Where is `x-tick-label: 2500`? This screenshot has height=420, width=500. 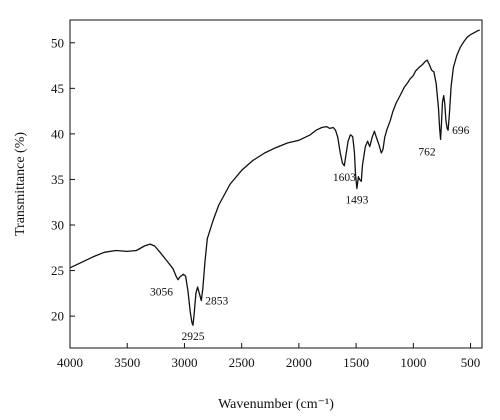
x-tick-label: 2500 is located at coordinates (242, 362).